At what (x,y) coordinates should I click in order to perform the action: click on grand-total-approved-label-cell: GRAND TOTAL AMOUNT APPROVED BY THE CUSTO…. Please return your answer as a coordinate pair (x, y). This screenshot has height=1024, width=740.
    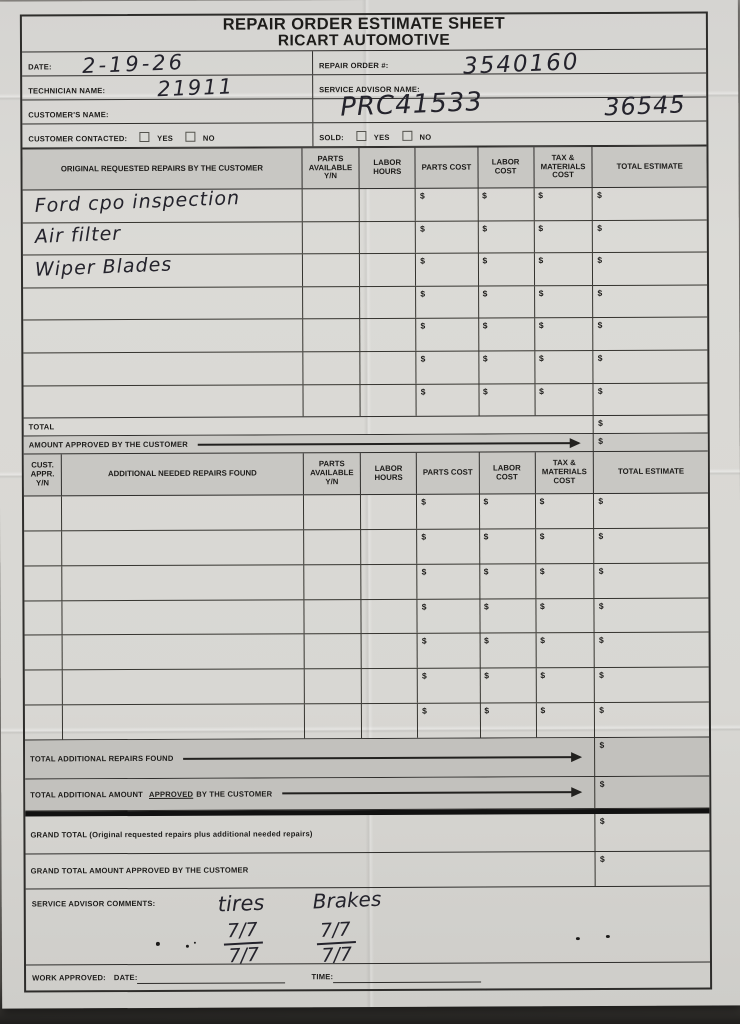
    Looking at the image, I should click on (311, 870).